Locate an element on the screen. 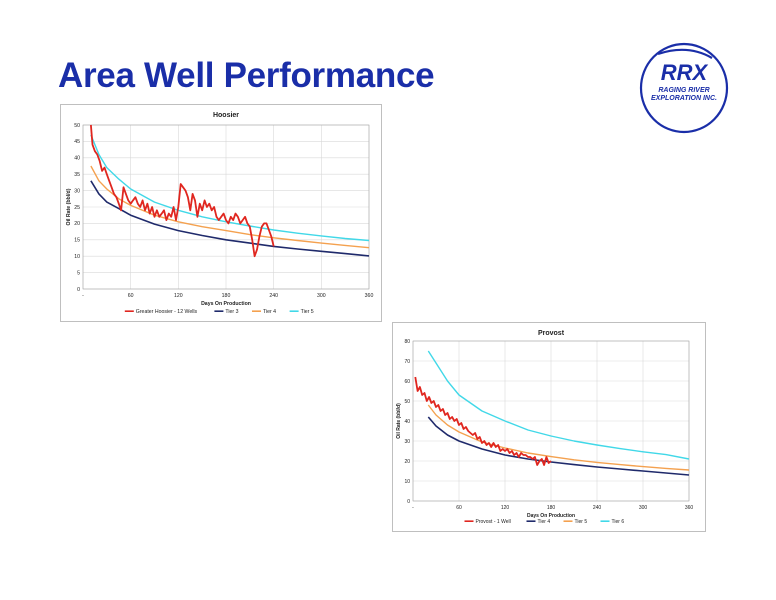  hoosier-grid is located at coordinates (226, 207).